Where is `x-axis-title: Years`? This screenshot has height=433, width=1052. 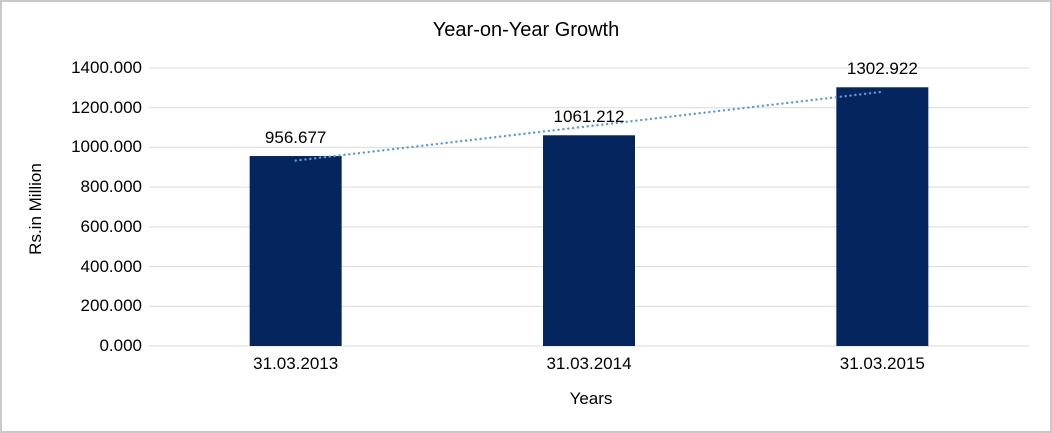 x-axis-title: Years is located at coordinates (591, 398).